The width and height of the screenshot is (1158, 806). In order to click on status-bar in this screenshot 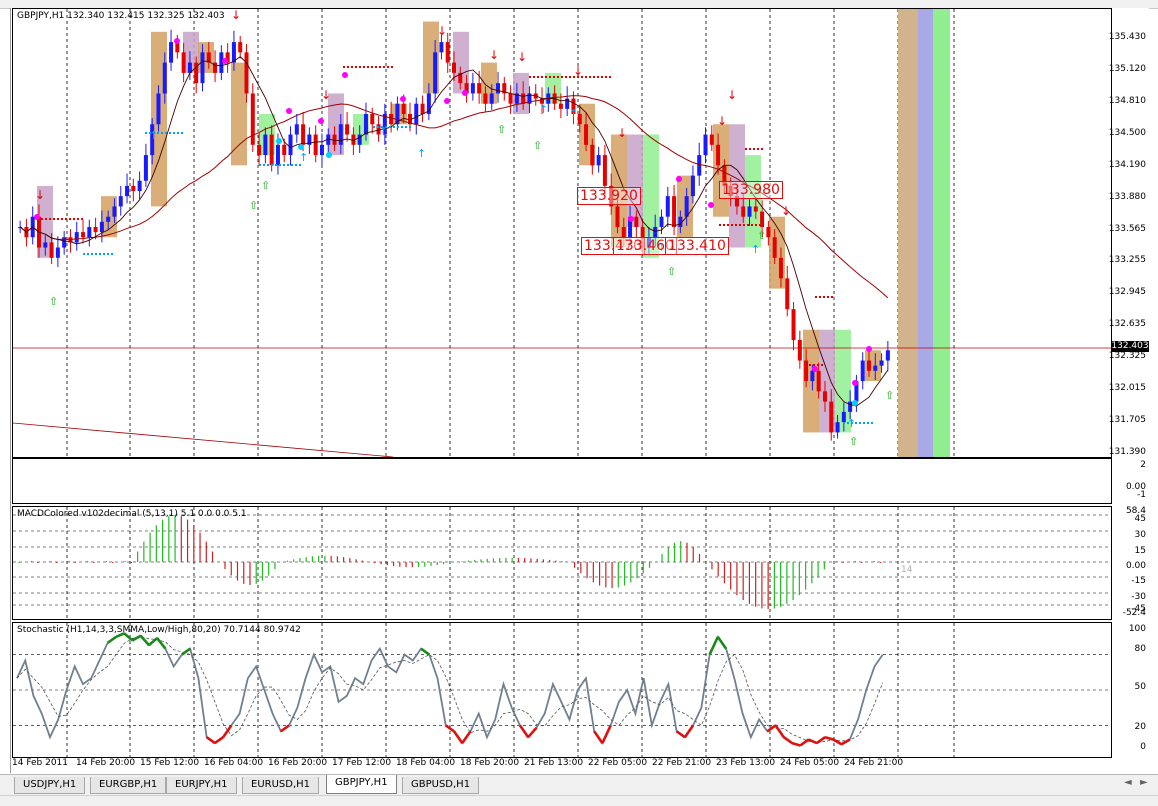, I will do `click(579, 800)`.